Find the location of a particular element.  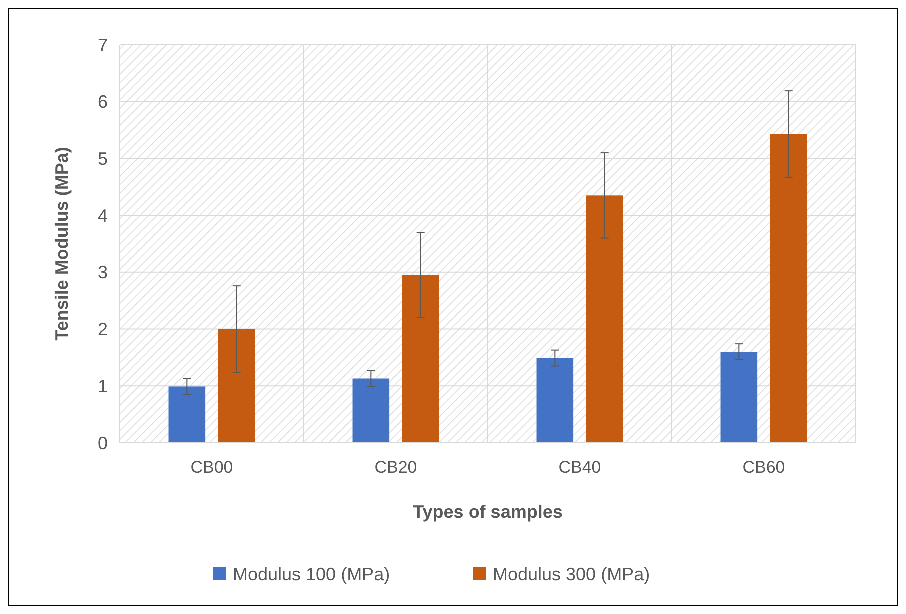

y-axis-title: Tensile Modulus (MPa) is located at coordinates (62, 244).